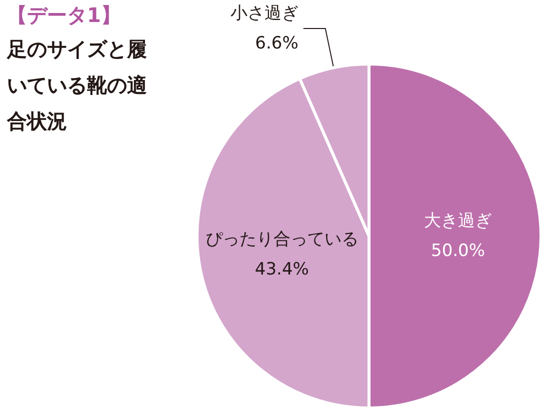 This screenshot has height=409, width=545. What do you see at coordinates (281, 239) in the screenshot?
I see `slice-label: ぴったり合っている` at bounding box center [281, 239].